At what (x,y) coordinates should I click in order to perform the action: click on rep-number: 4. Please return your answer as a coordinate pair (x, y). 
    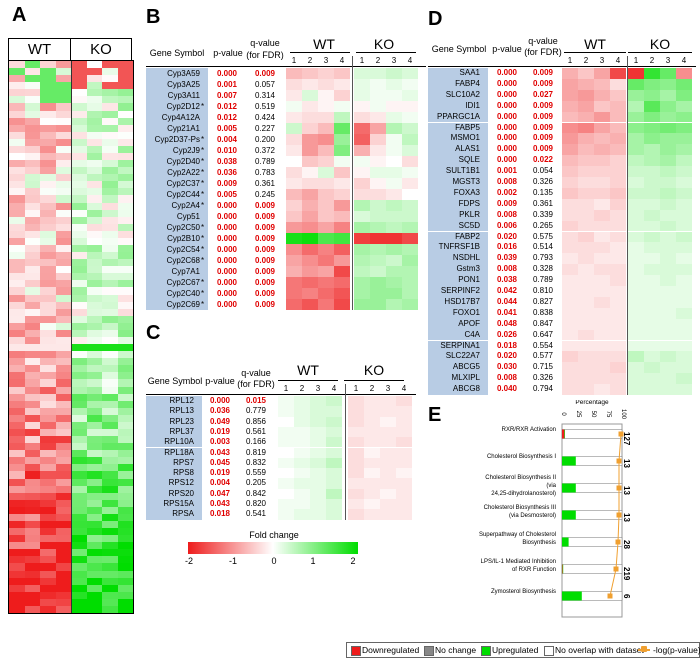
    Looking at the image, I should click on (684, 60).